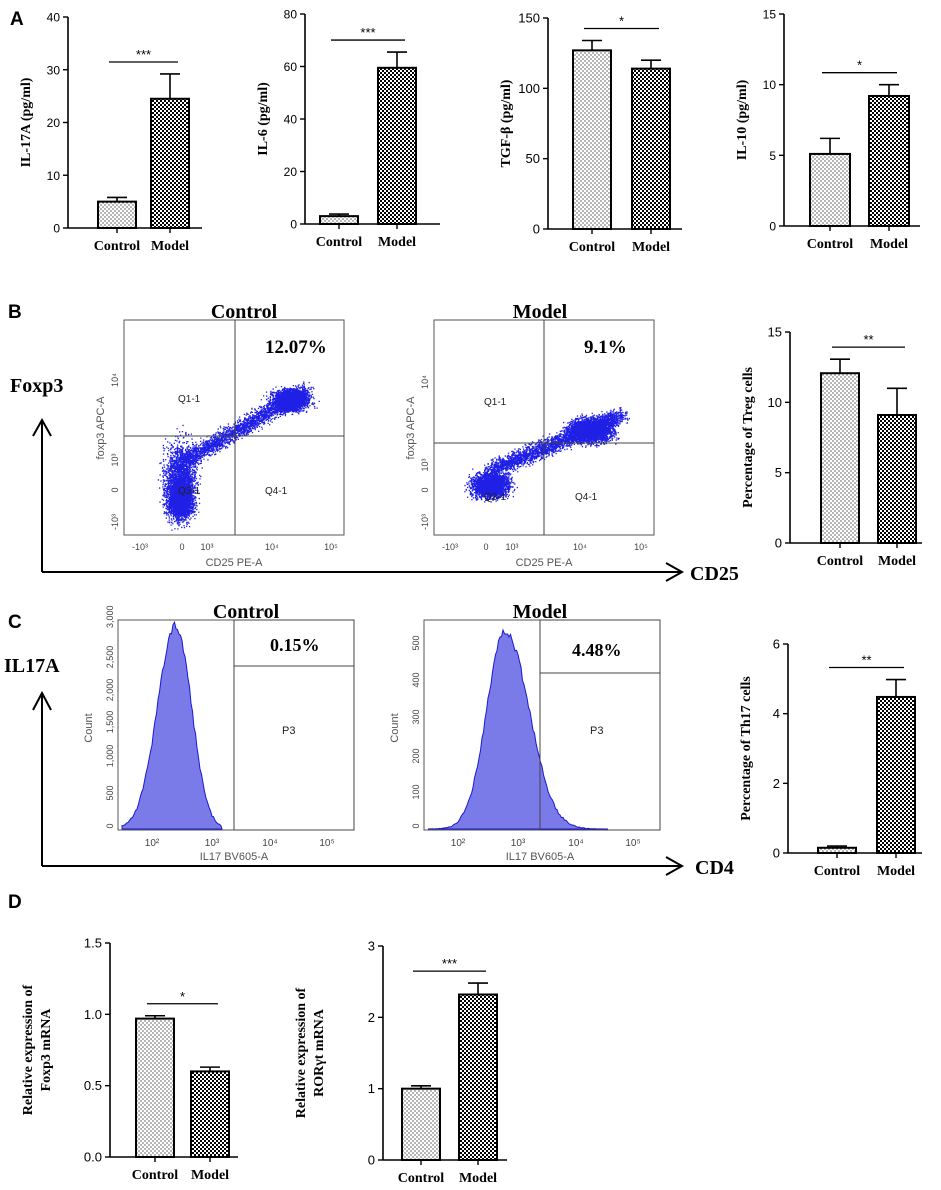  I want to click on c-model-ytick-0: 0, so click(416, 825).